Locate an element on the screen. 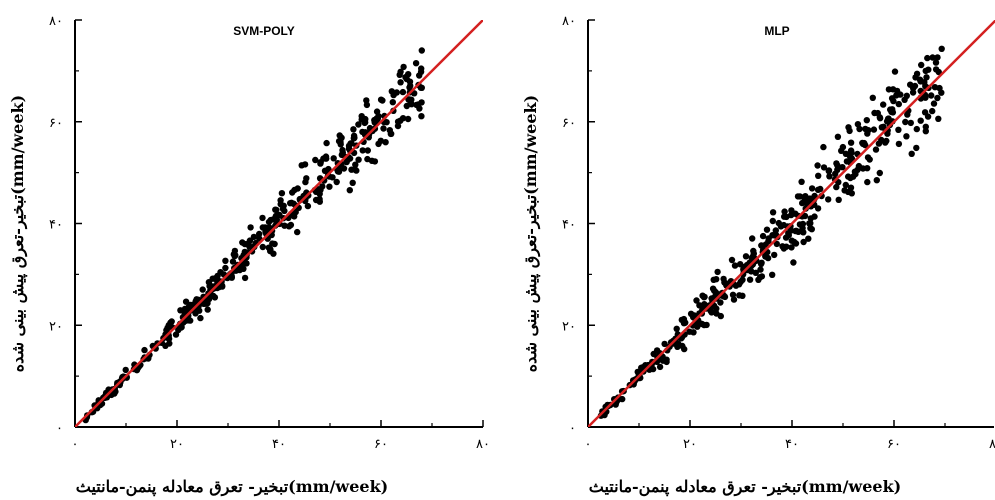  x-tick-label: ۴۰ is located at coordinates (792, 444).